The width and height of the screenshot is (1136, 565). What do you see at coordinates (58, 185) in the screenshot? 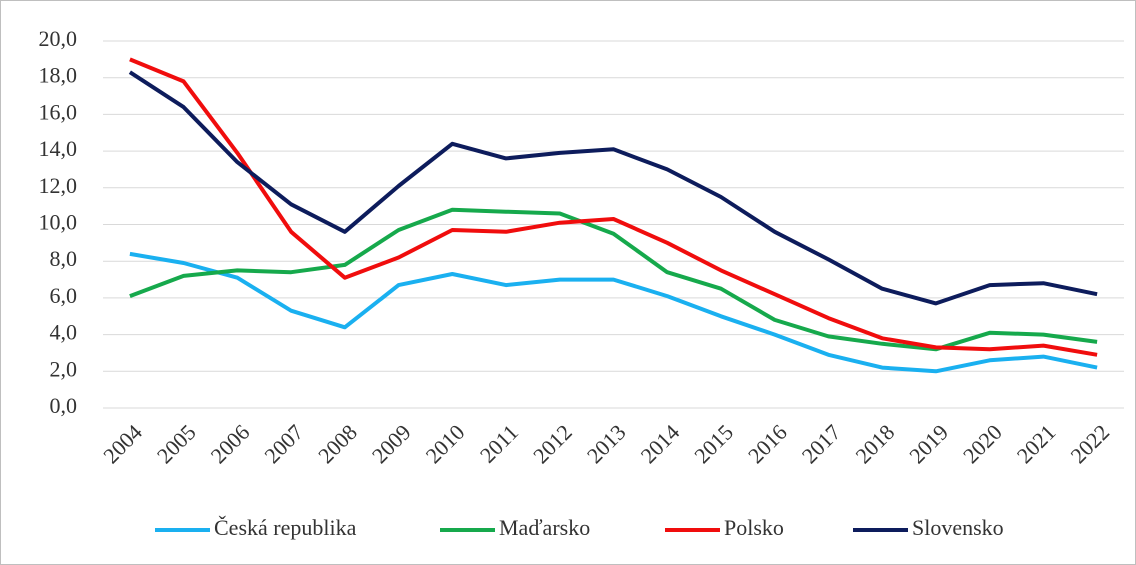
I see `y-tick-label: 12,0` at bounding box center [58, 185].